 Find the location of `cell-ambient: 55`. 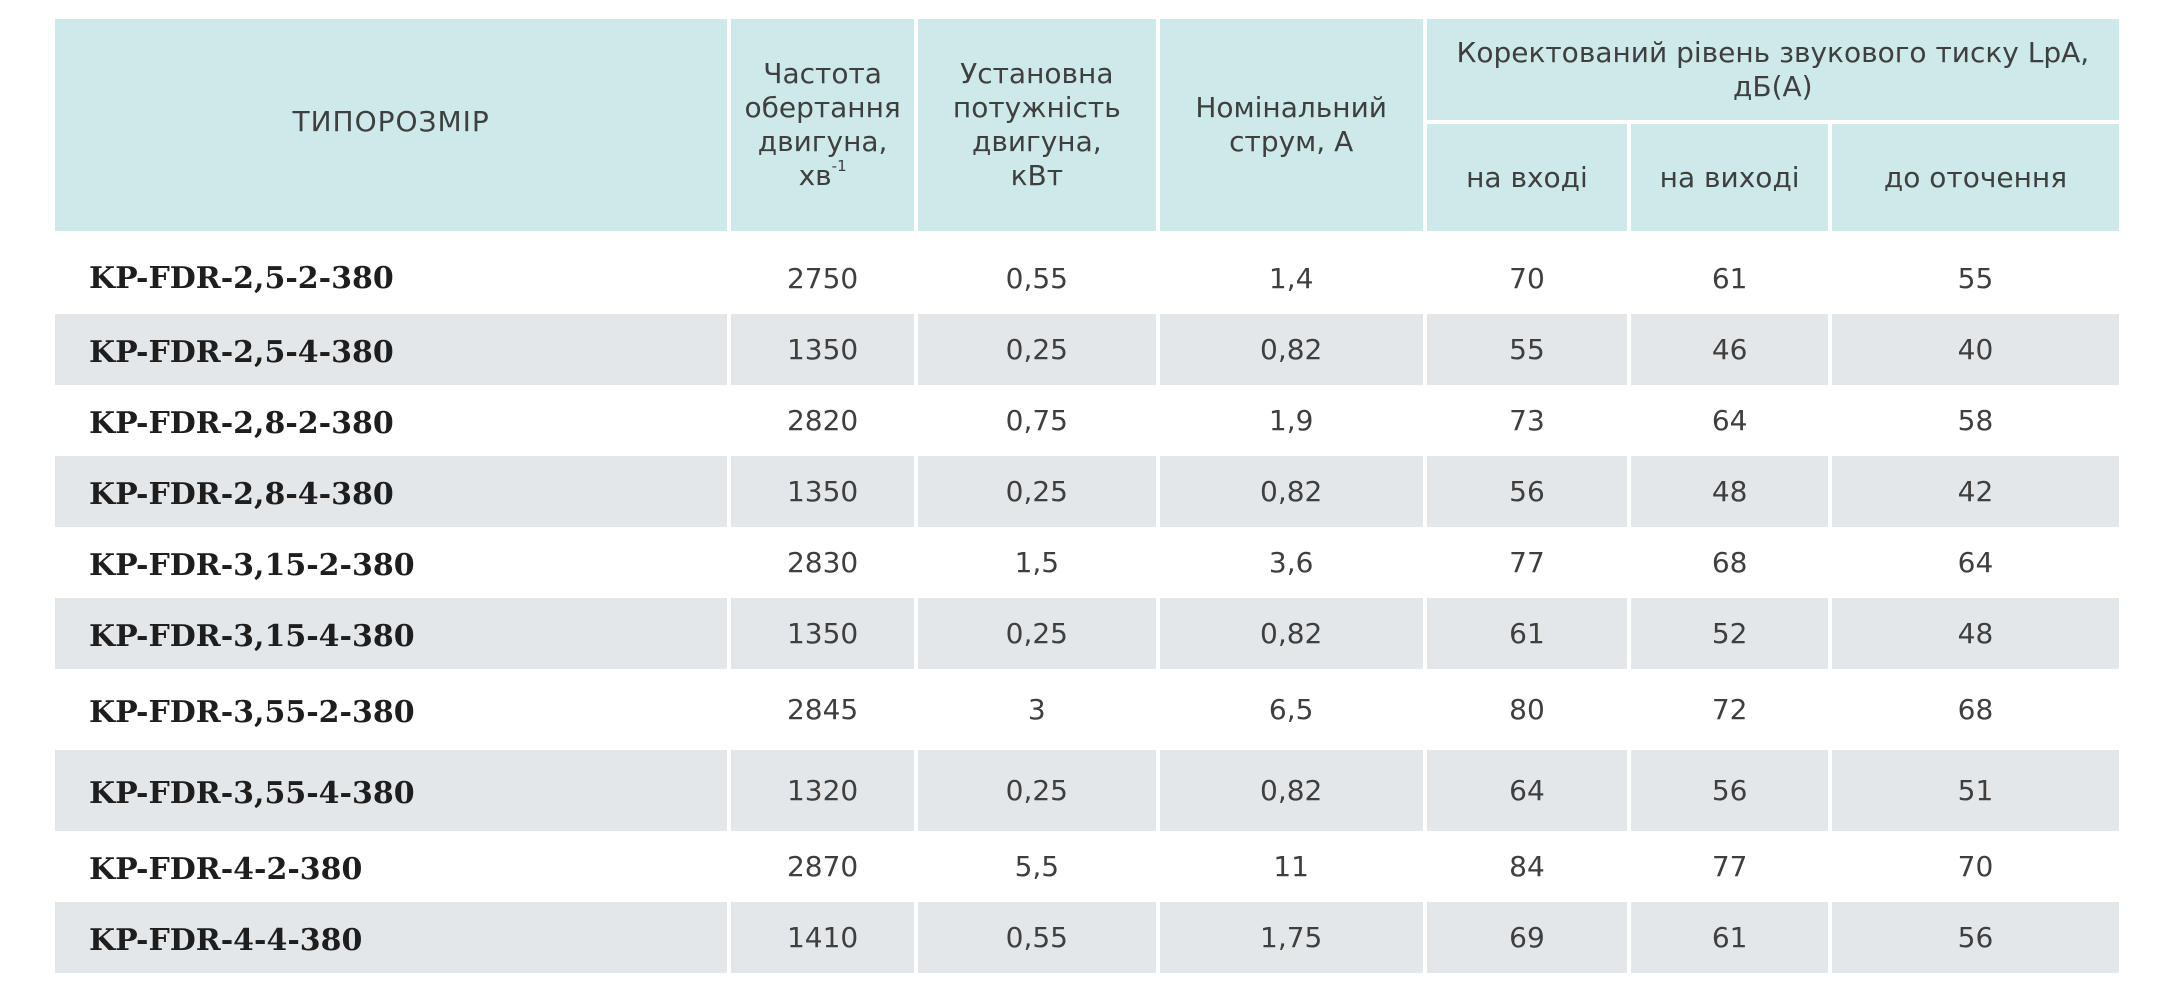

cell-ambient: 55 is located at coordinates (1975, 275).